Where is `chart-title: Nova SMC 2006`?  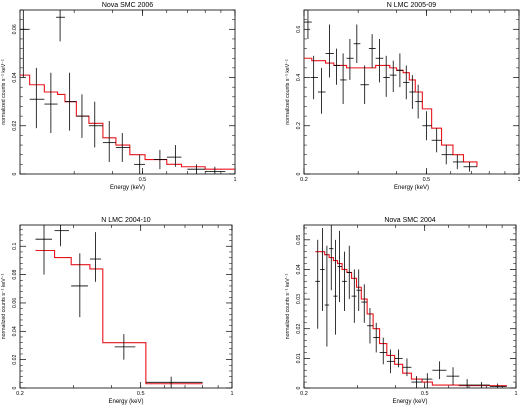 chart-title: Nova SMC 2006 is located at coordinates (127, 5).